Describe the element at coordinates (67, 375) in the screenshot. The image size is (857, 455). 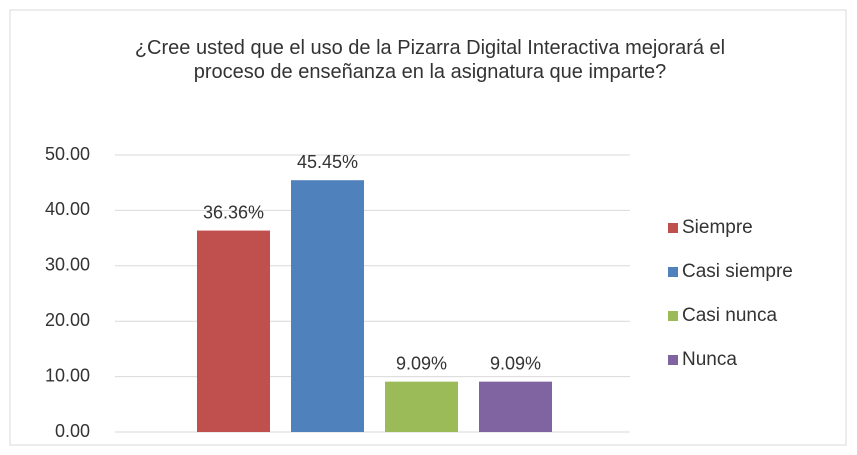
I see `y-tick-label: 10.00` at that location.